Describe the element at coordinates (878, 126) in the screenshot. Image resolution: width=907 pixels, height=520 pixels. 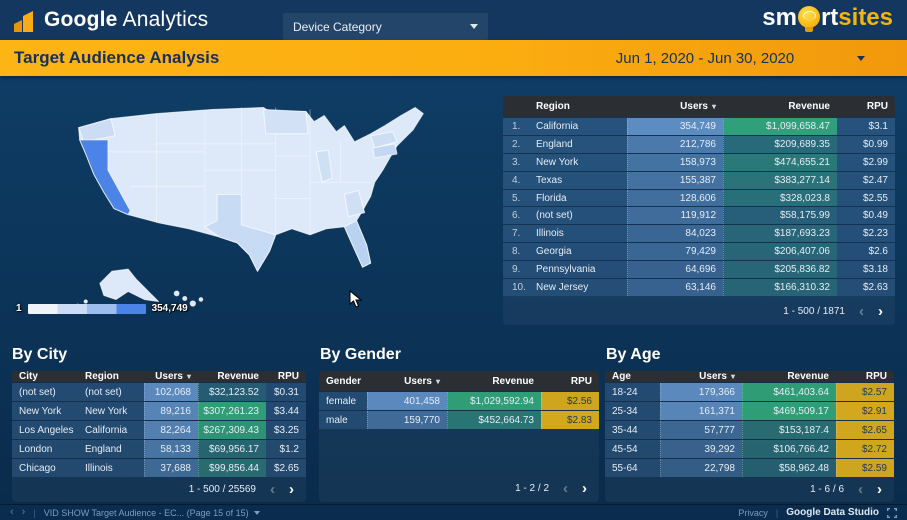
I see `region-cell-rpu: $3.1` at that location.